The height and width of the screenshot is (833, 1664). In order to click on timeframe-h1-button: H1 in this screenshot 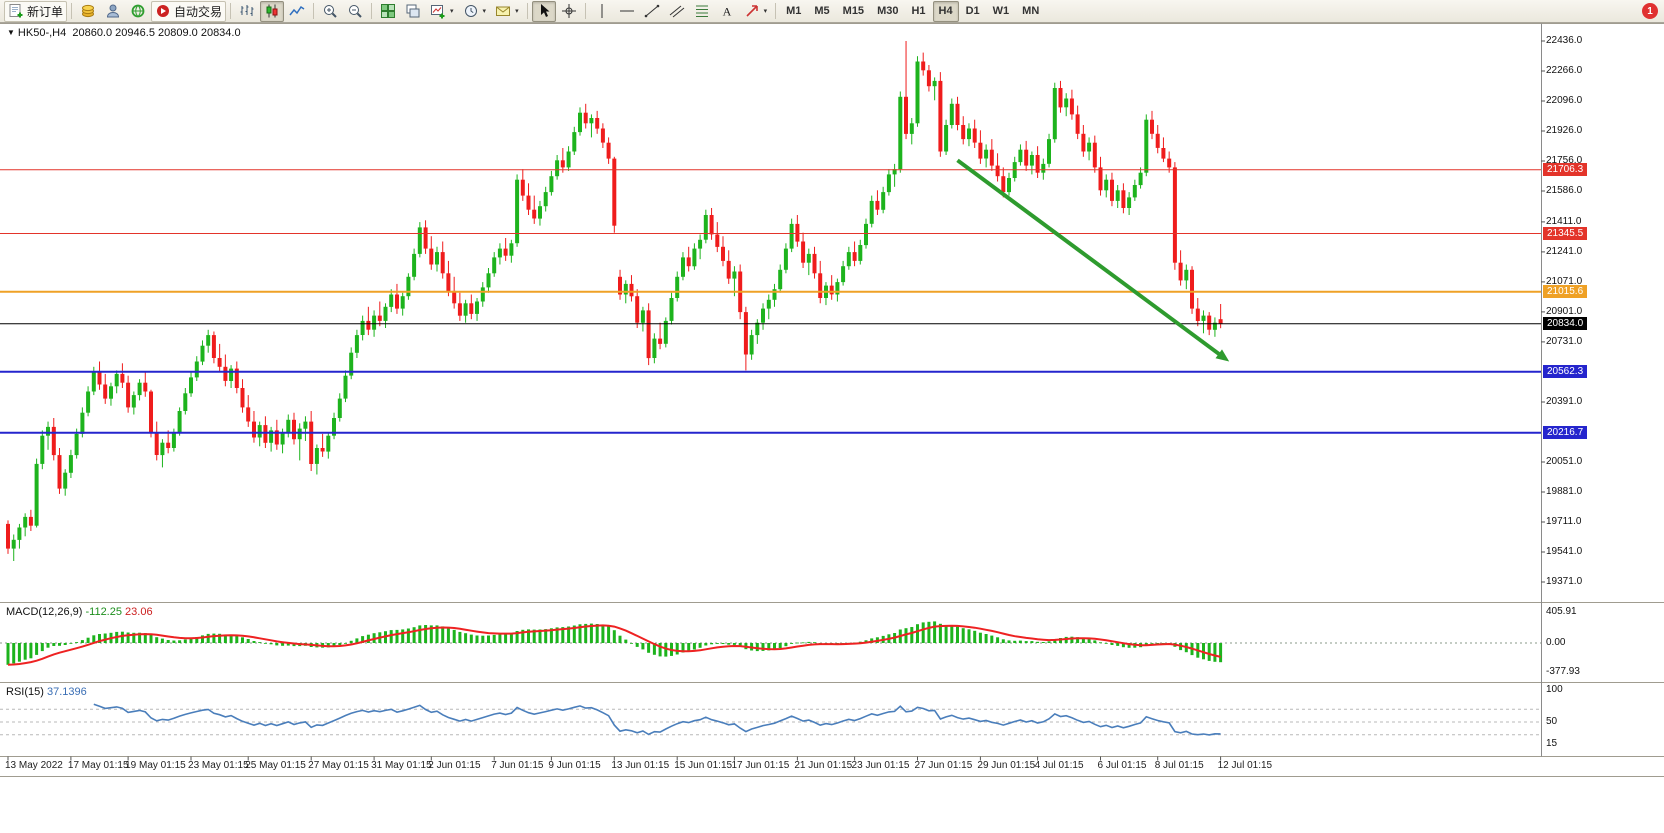, I will do `click(918, 11)`.